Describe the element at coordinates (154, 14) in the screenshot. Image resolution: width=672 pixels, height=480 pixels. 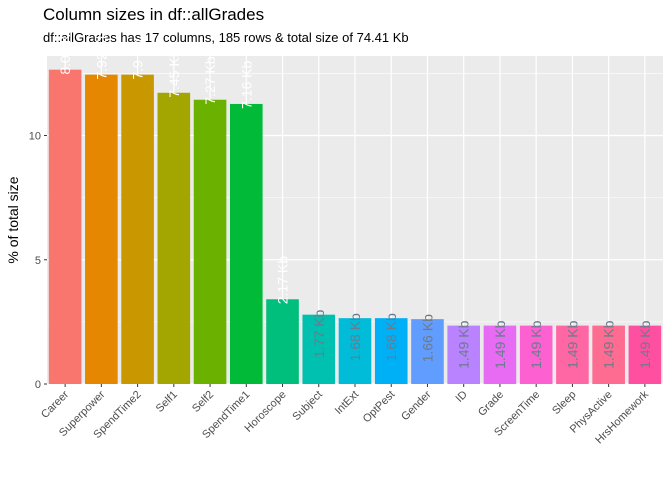
I see `chart-title: Column sizes in df::allGrades` at that location.